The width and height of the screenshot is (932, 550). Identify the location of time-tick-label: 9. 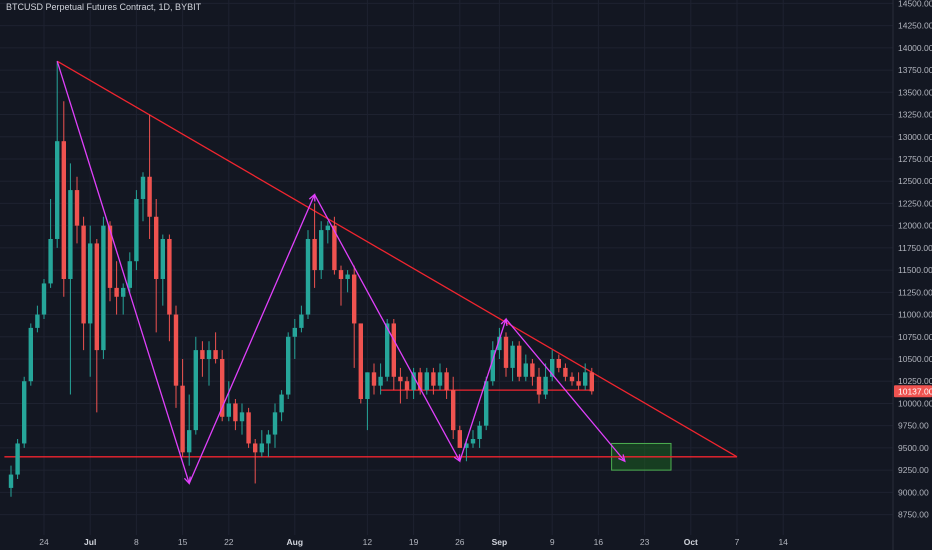
(552, 542).